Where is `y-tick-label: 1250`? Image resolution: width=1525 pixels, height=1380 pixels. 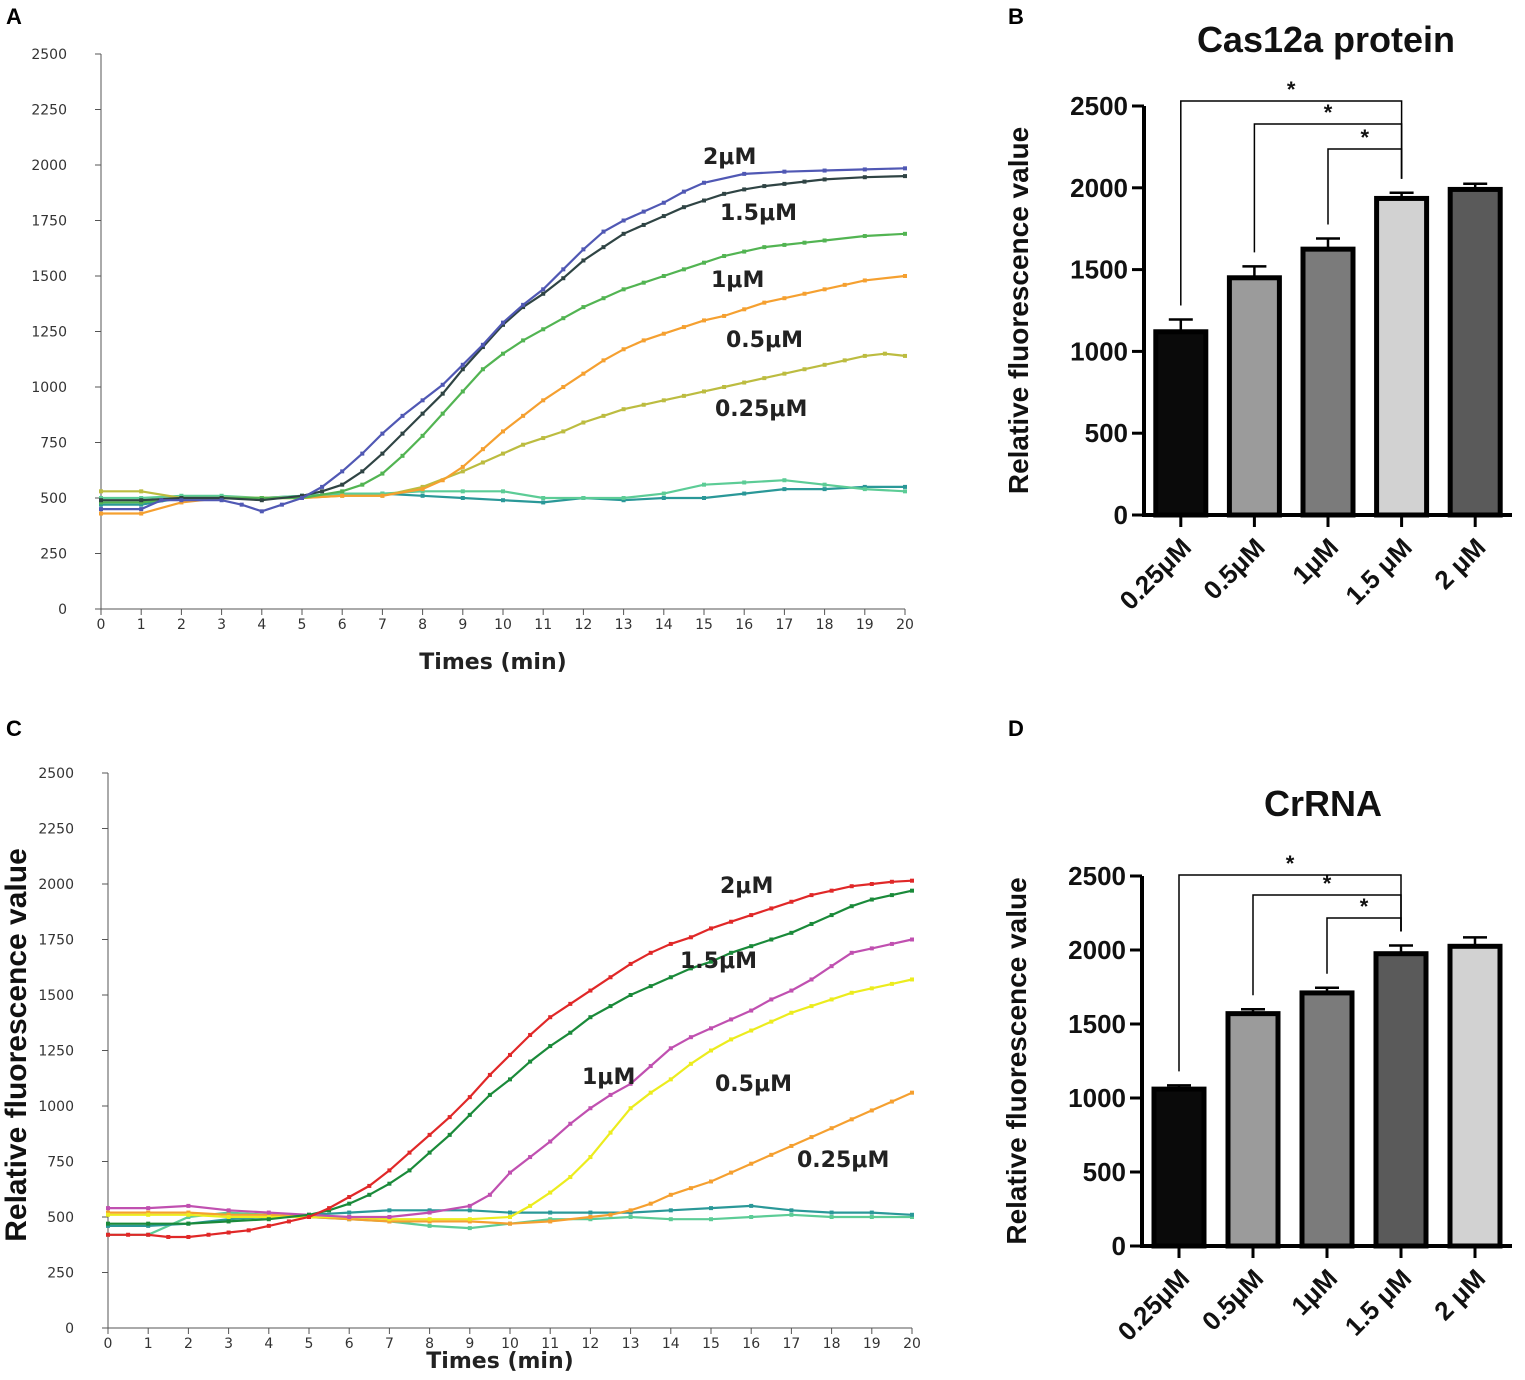 y-tick-label: 1250 is located at coordinates (56, 1052).